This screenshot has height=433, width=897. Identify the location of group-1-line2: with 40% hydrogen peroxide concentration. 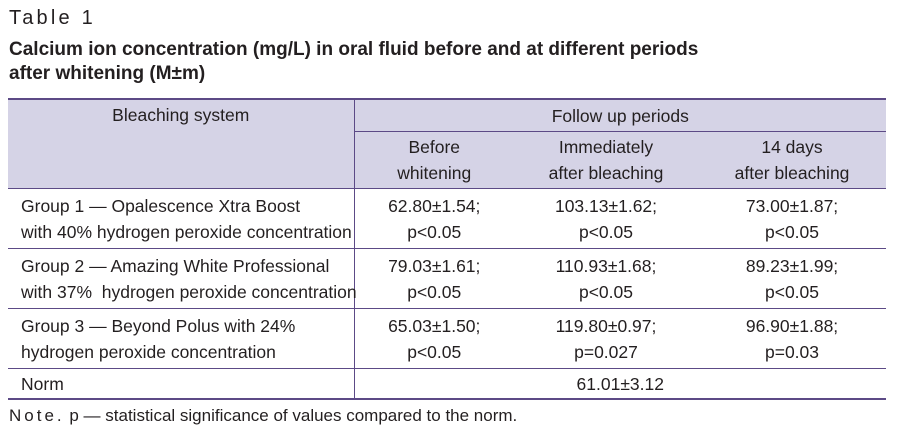
(186, 231).